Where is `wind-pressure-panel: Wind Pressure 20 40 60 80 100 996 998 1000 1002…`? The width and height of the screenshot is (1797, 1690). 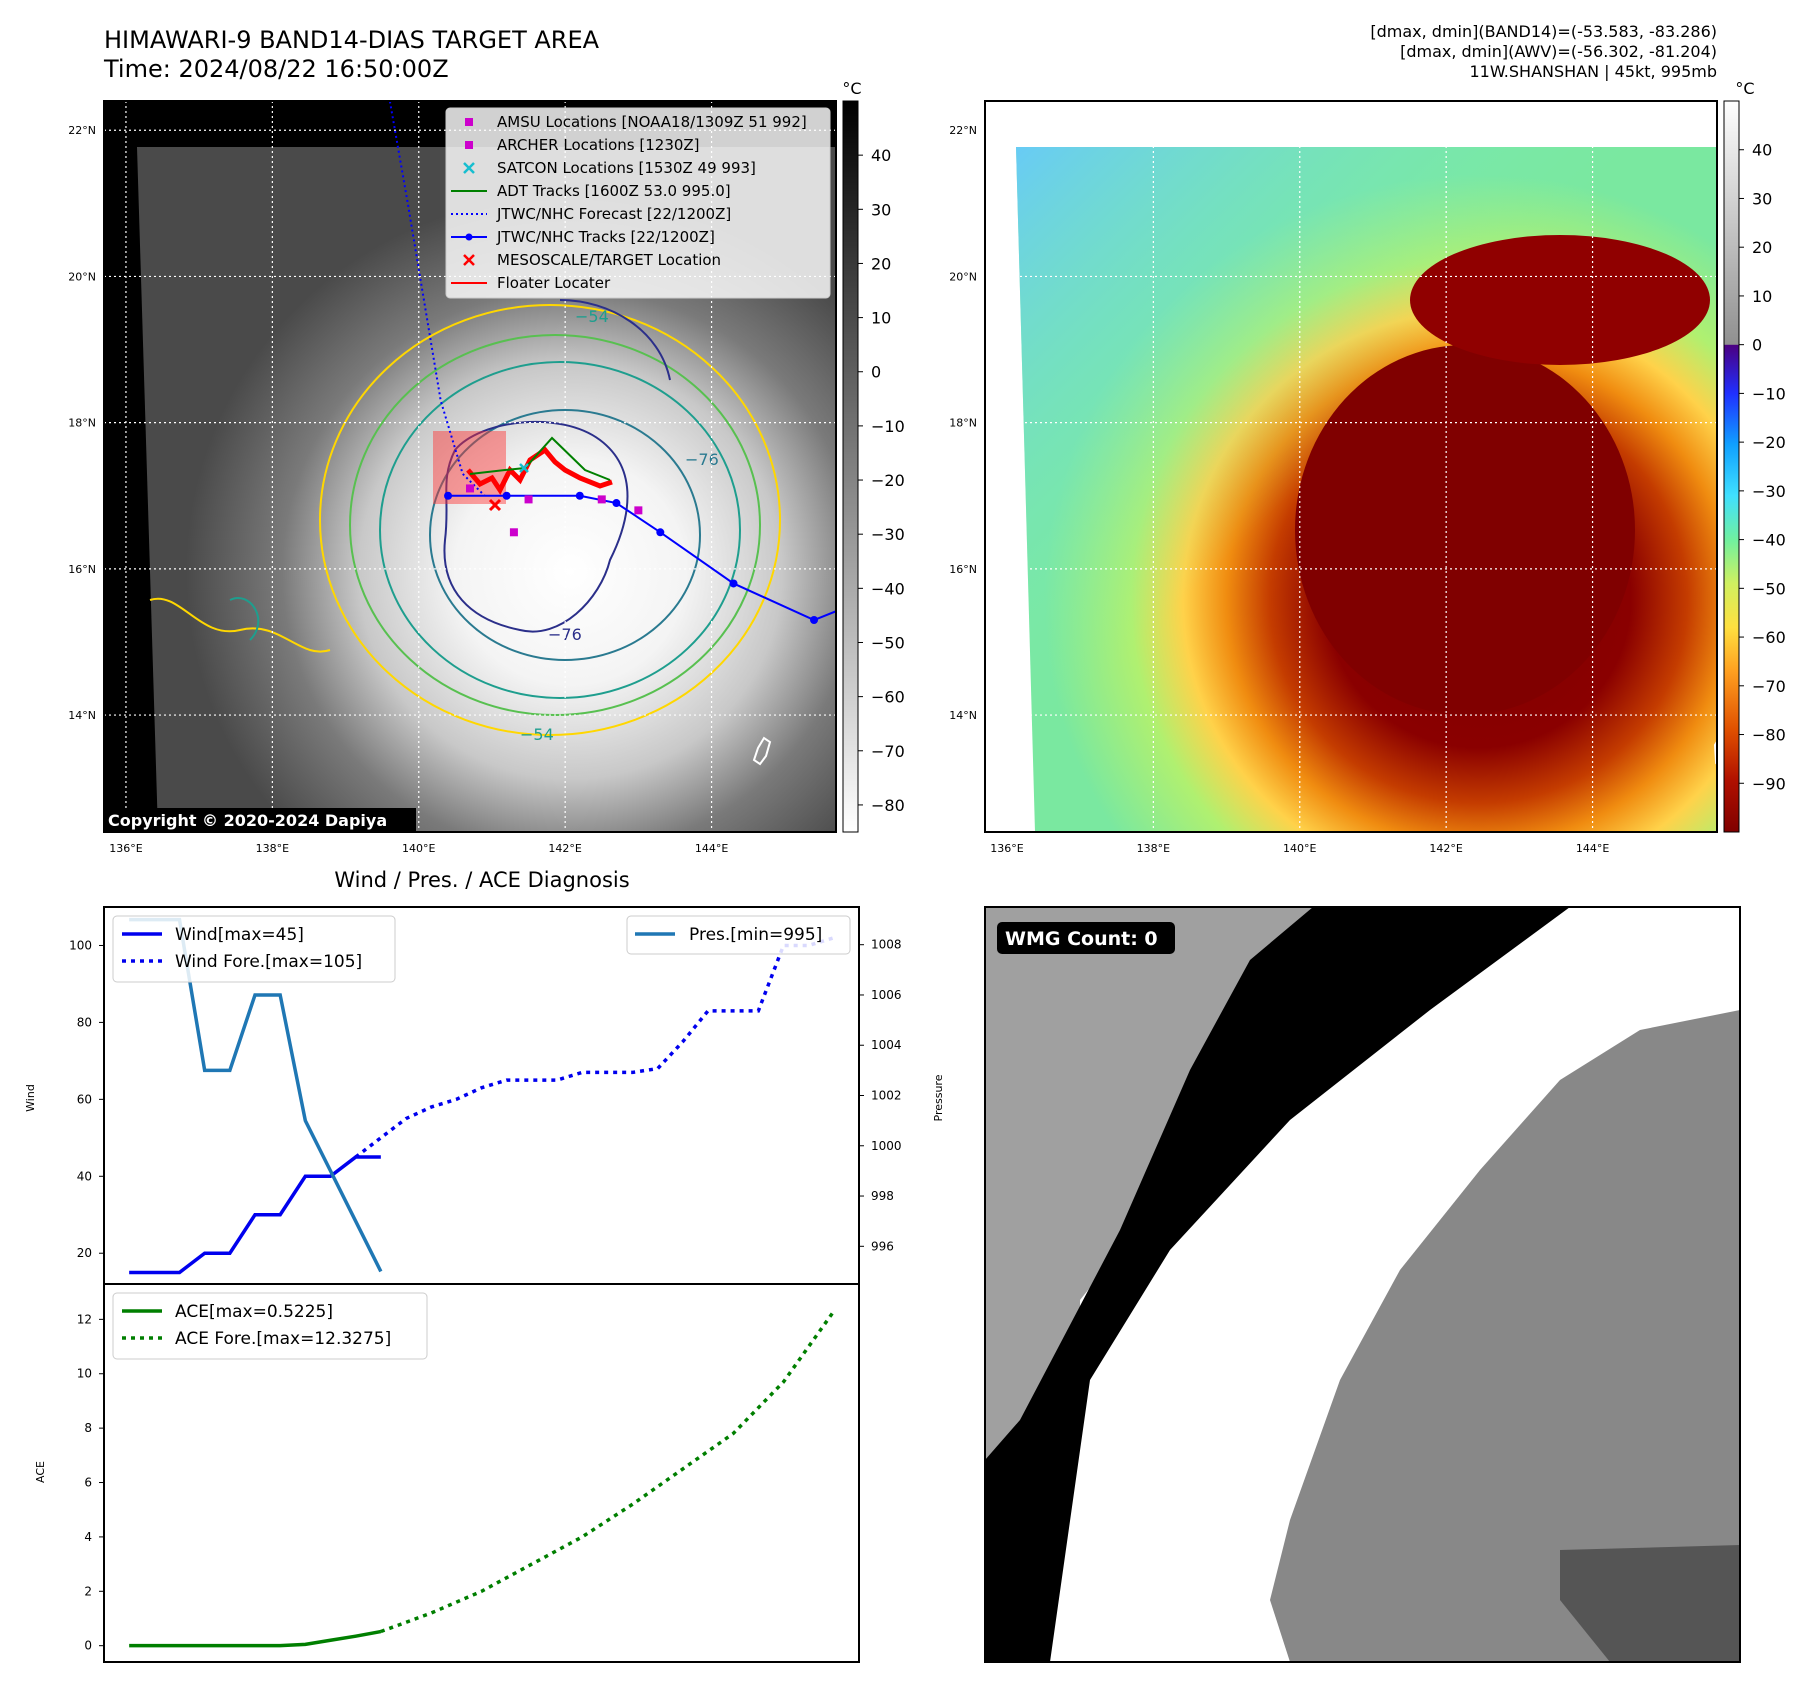 wind-pressure-panel: Wind Pressure 20 40 60 80 100 996 998 1000 1002… is located at coordinates (484, 1095).